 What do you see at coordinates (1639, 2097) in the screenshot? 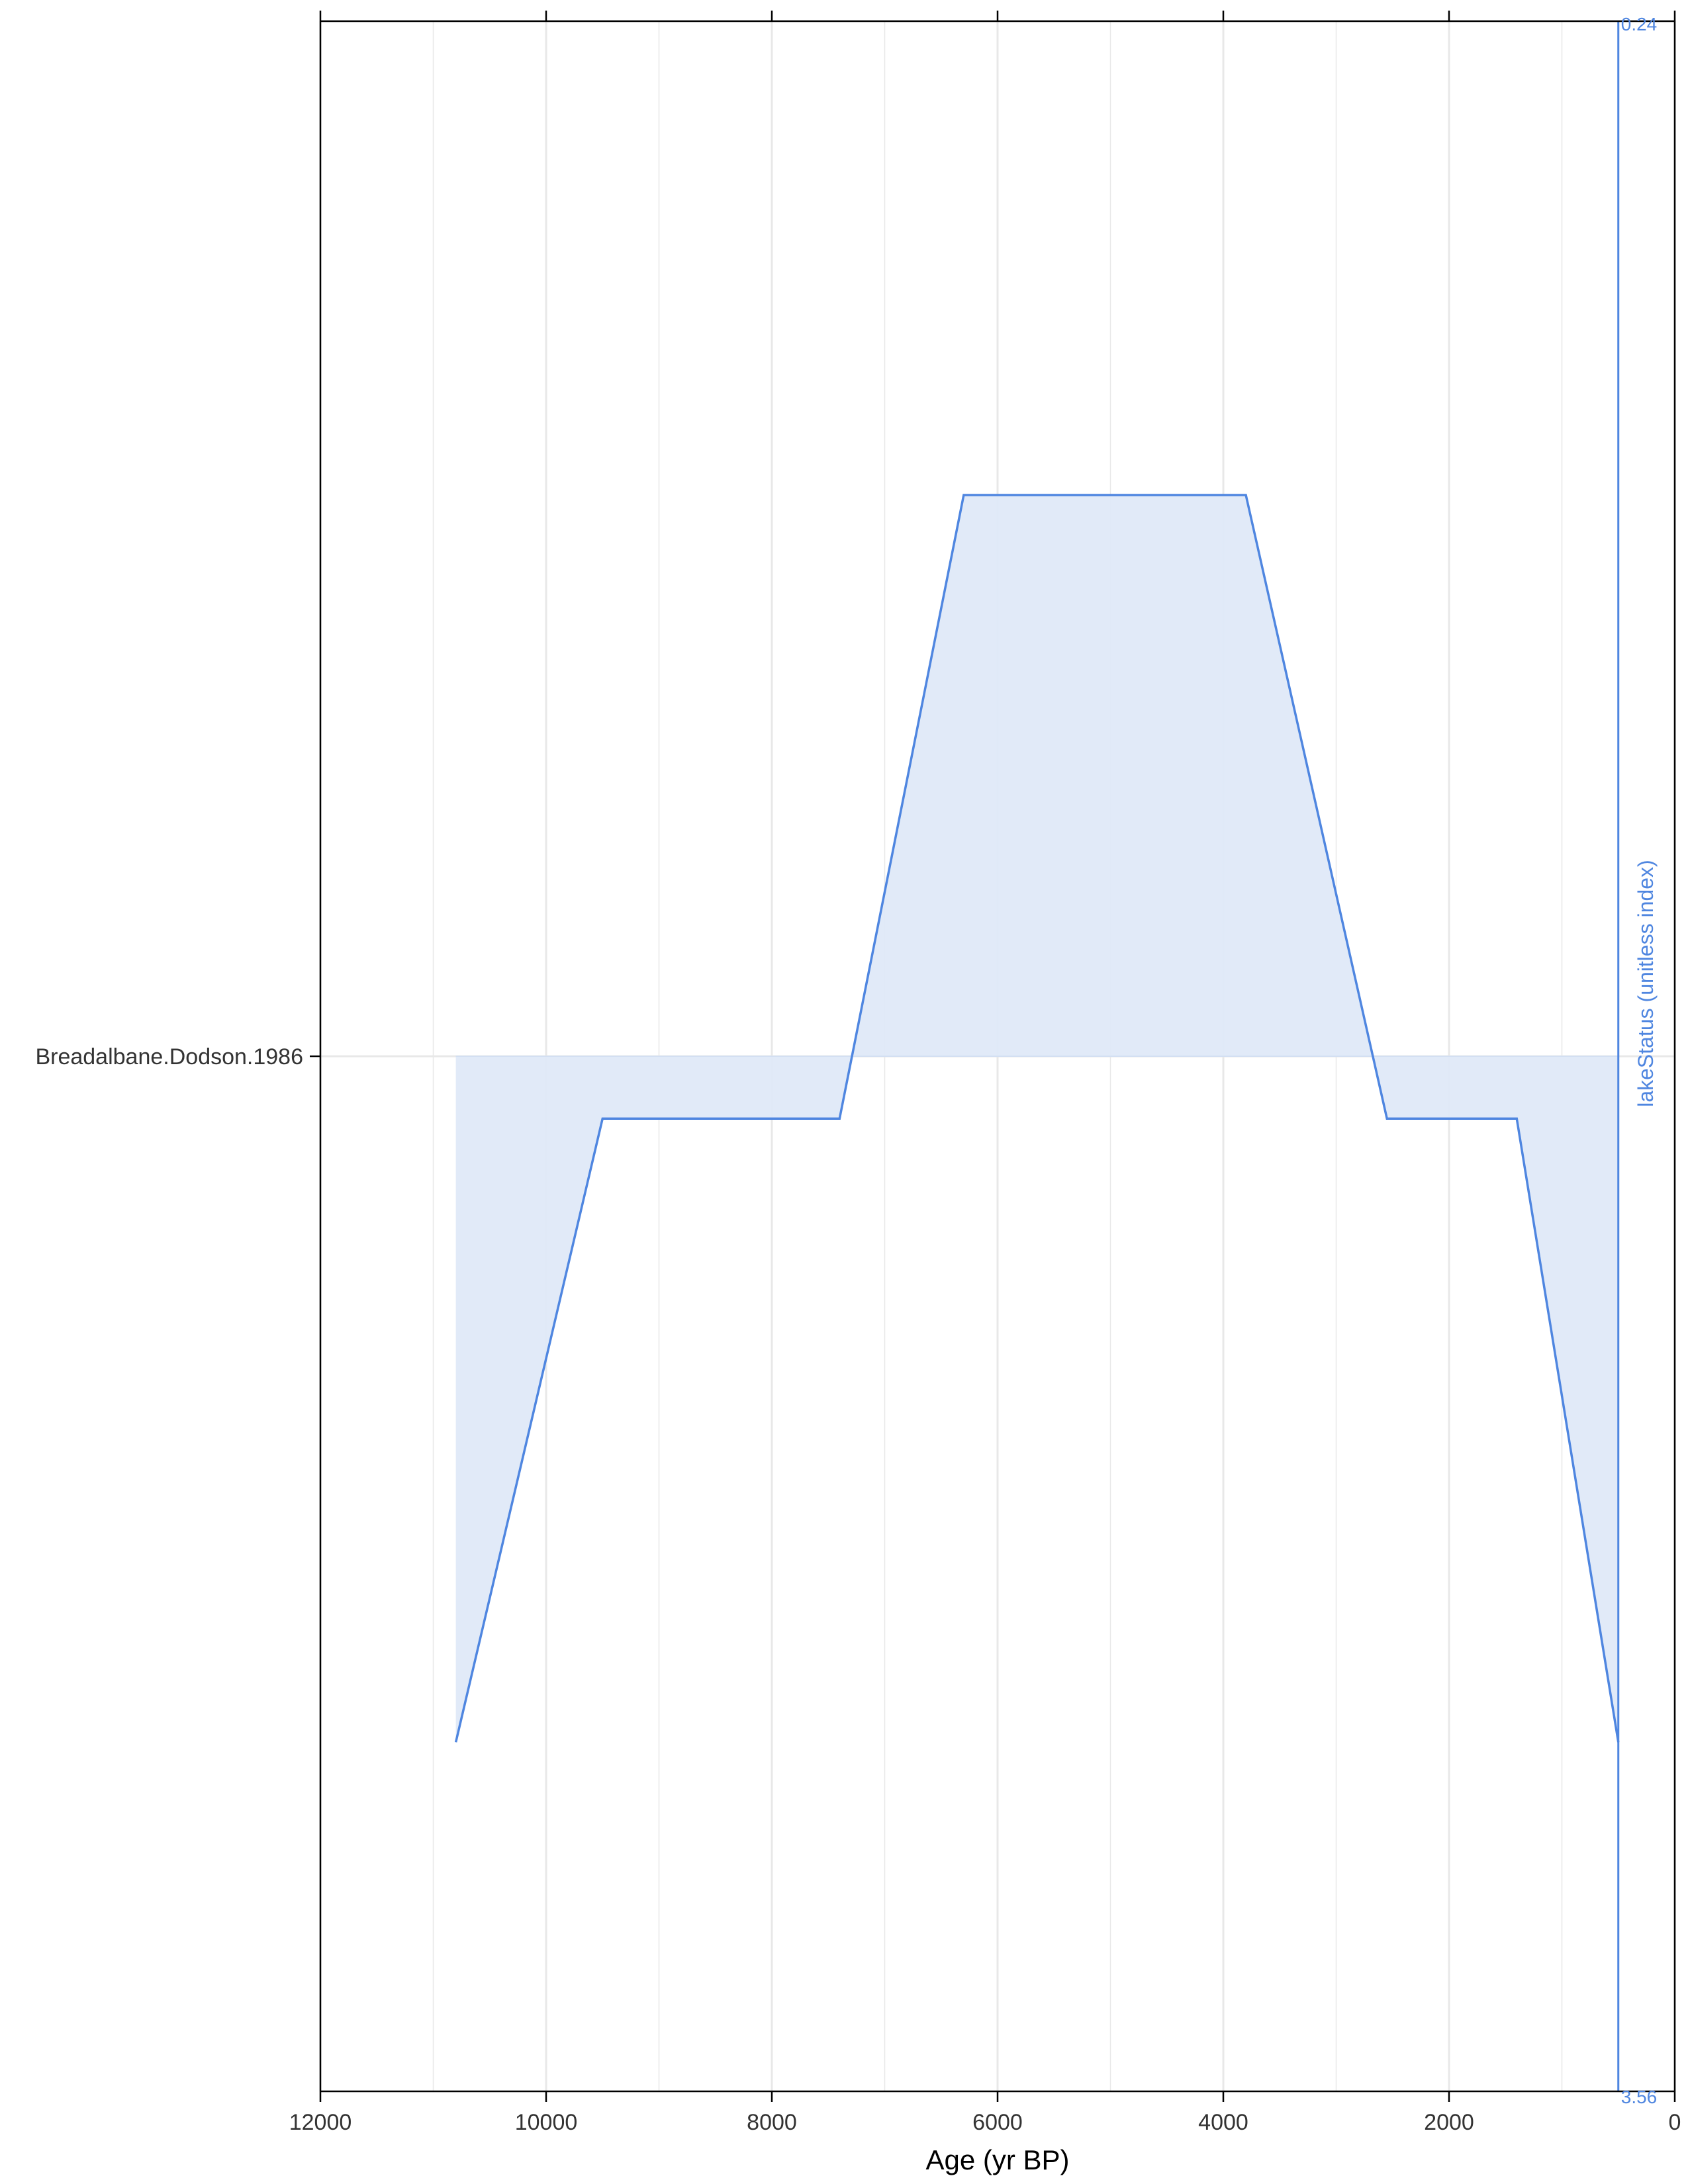
I see `right-tick-label-bottom: 3.56` at bounding box center [1639, 2097].